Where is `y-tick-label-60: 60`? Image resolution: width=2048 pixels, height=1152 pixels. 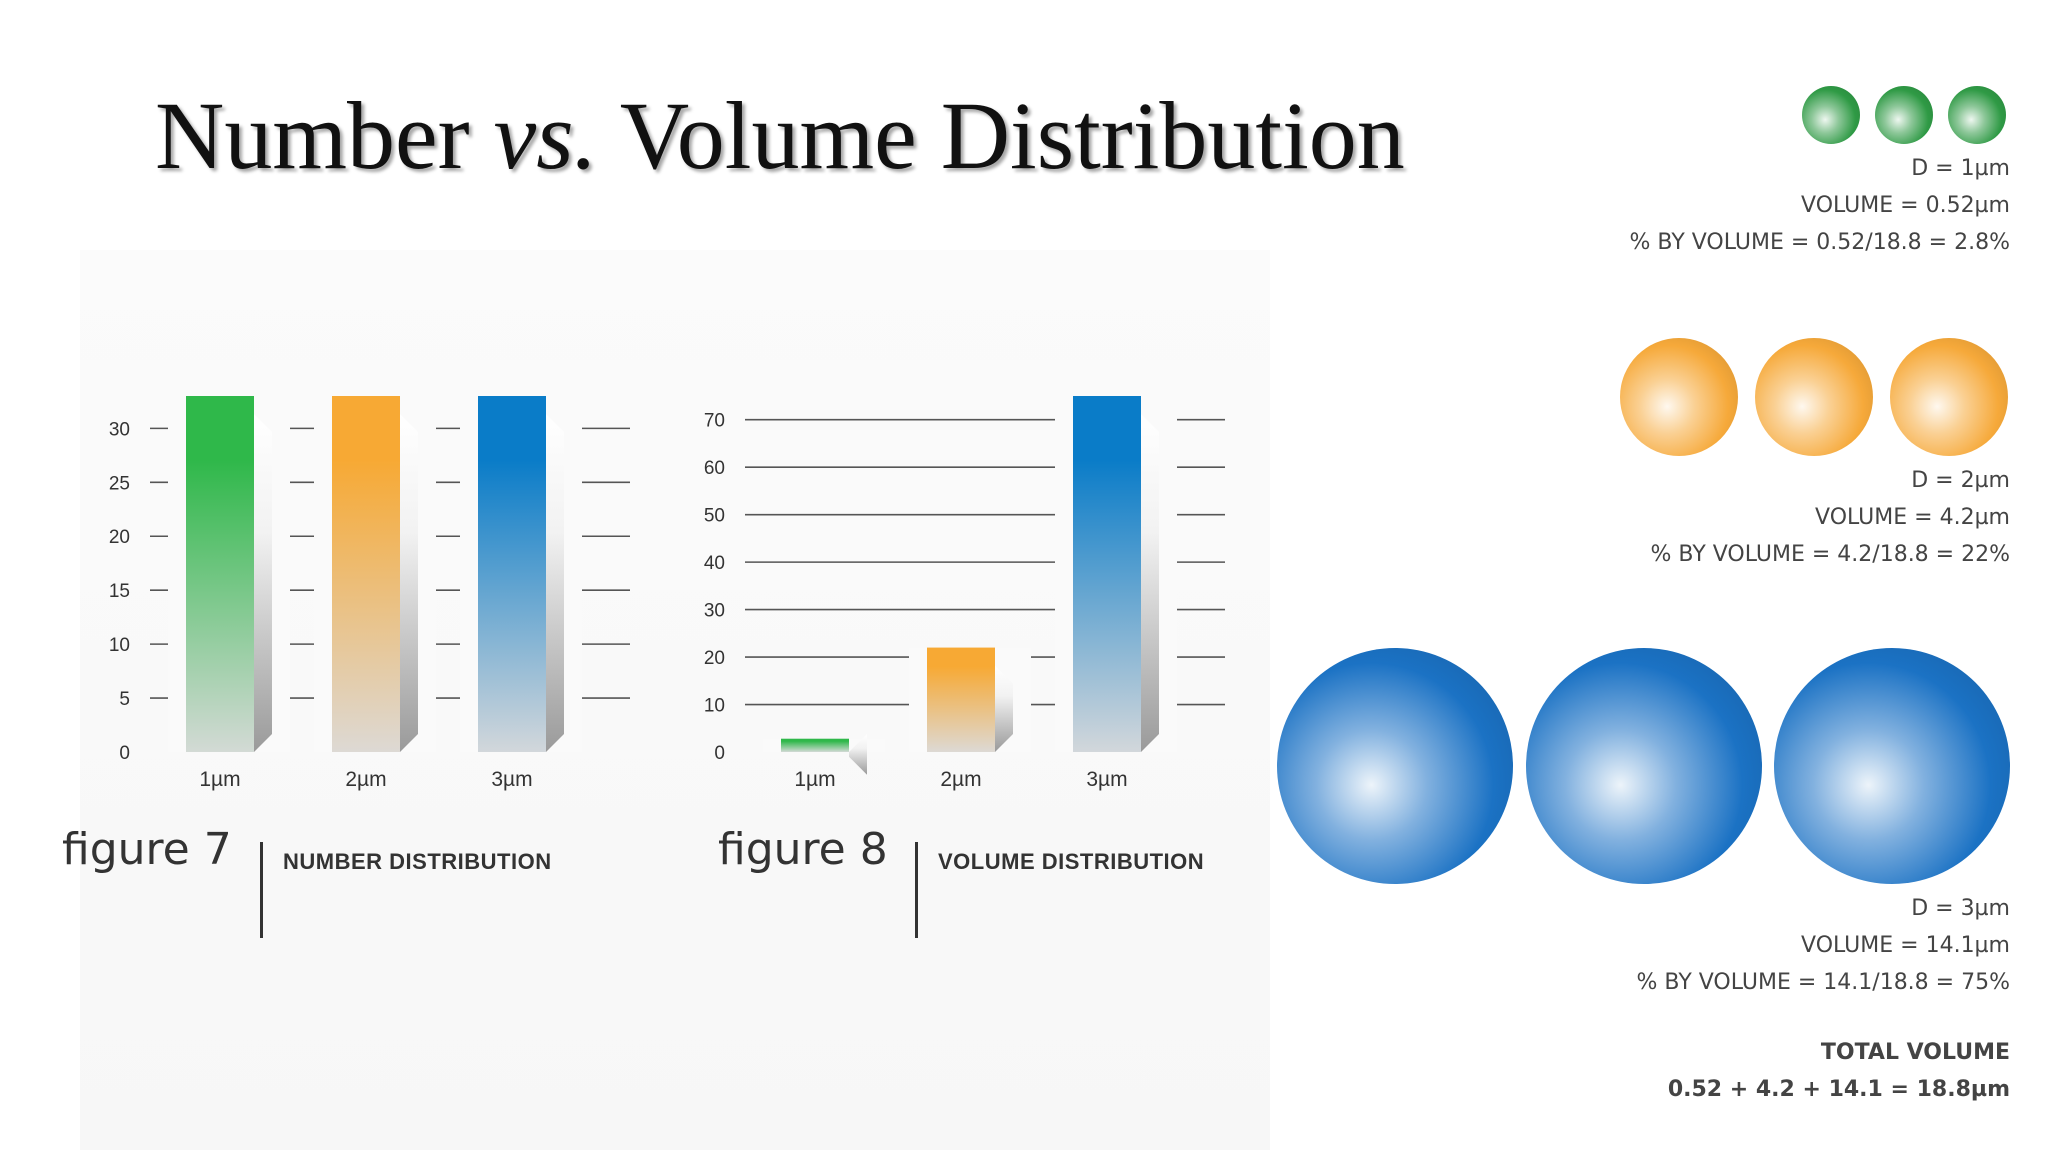
y-tick-label-60: 60 is located at coordinates (714, 468).